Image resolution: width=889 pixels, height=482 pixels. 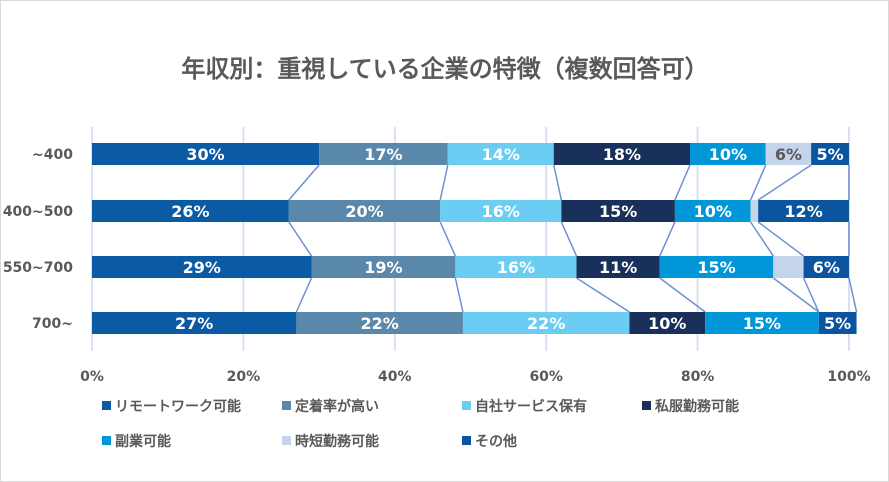 What do you see at coordinates (444, 69) in the screenshot?
I see `chart-title: 年収別：重視している企業の特徴（複数回答可）` at bounding box center [444, 69].